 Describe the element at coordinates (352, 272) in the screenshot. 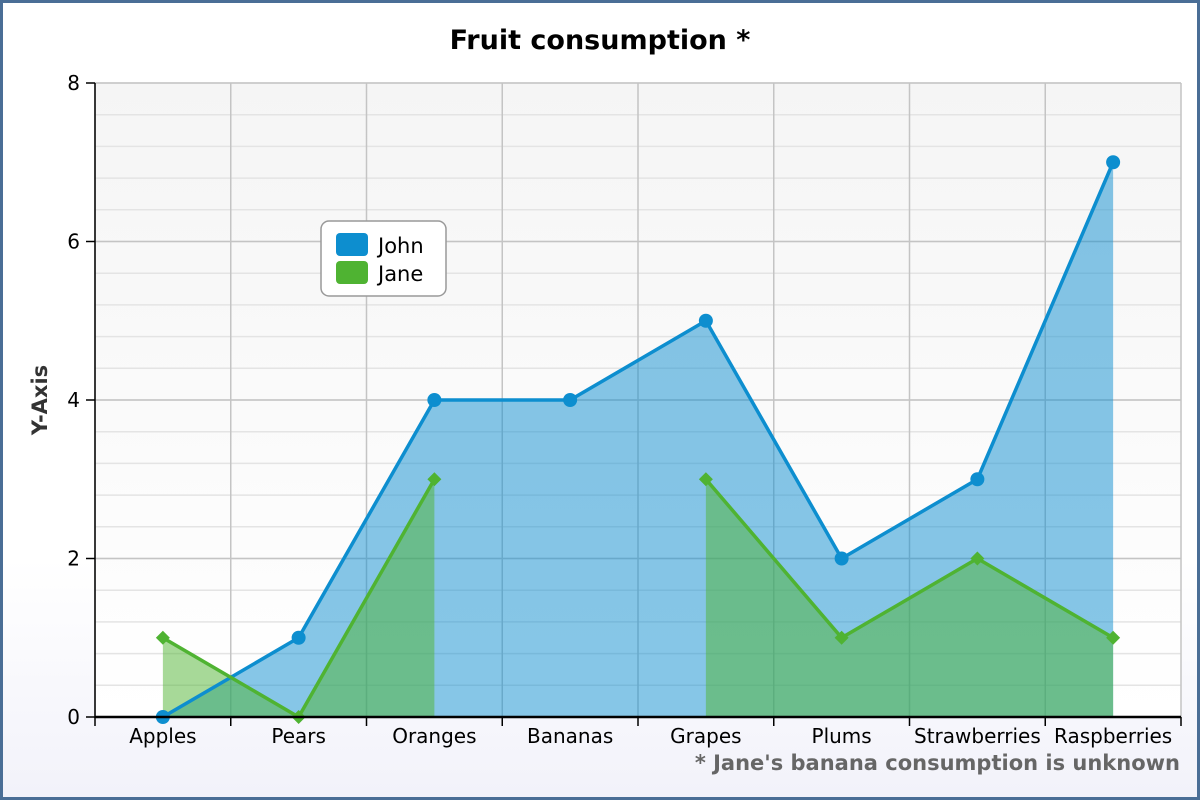

I see `legend-swatch-jane` at that location.